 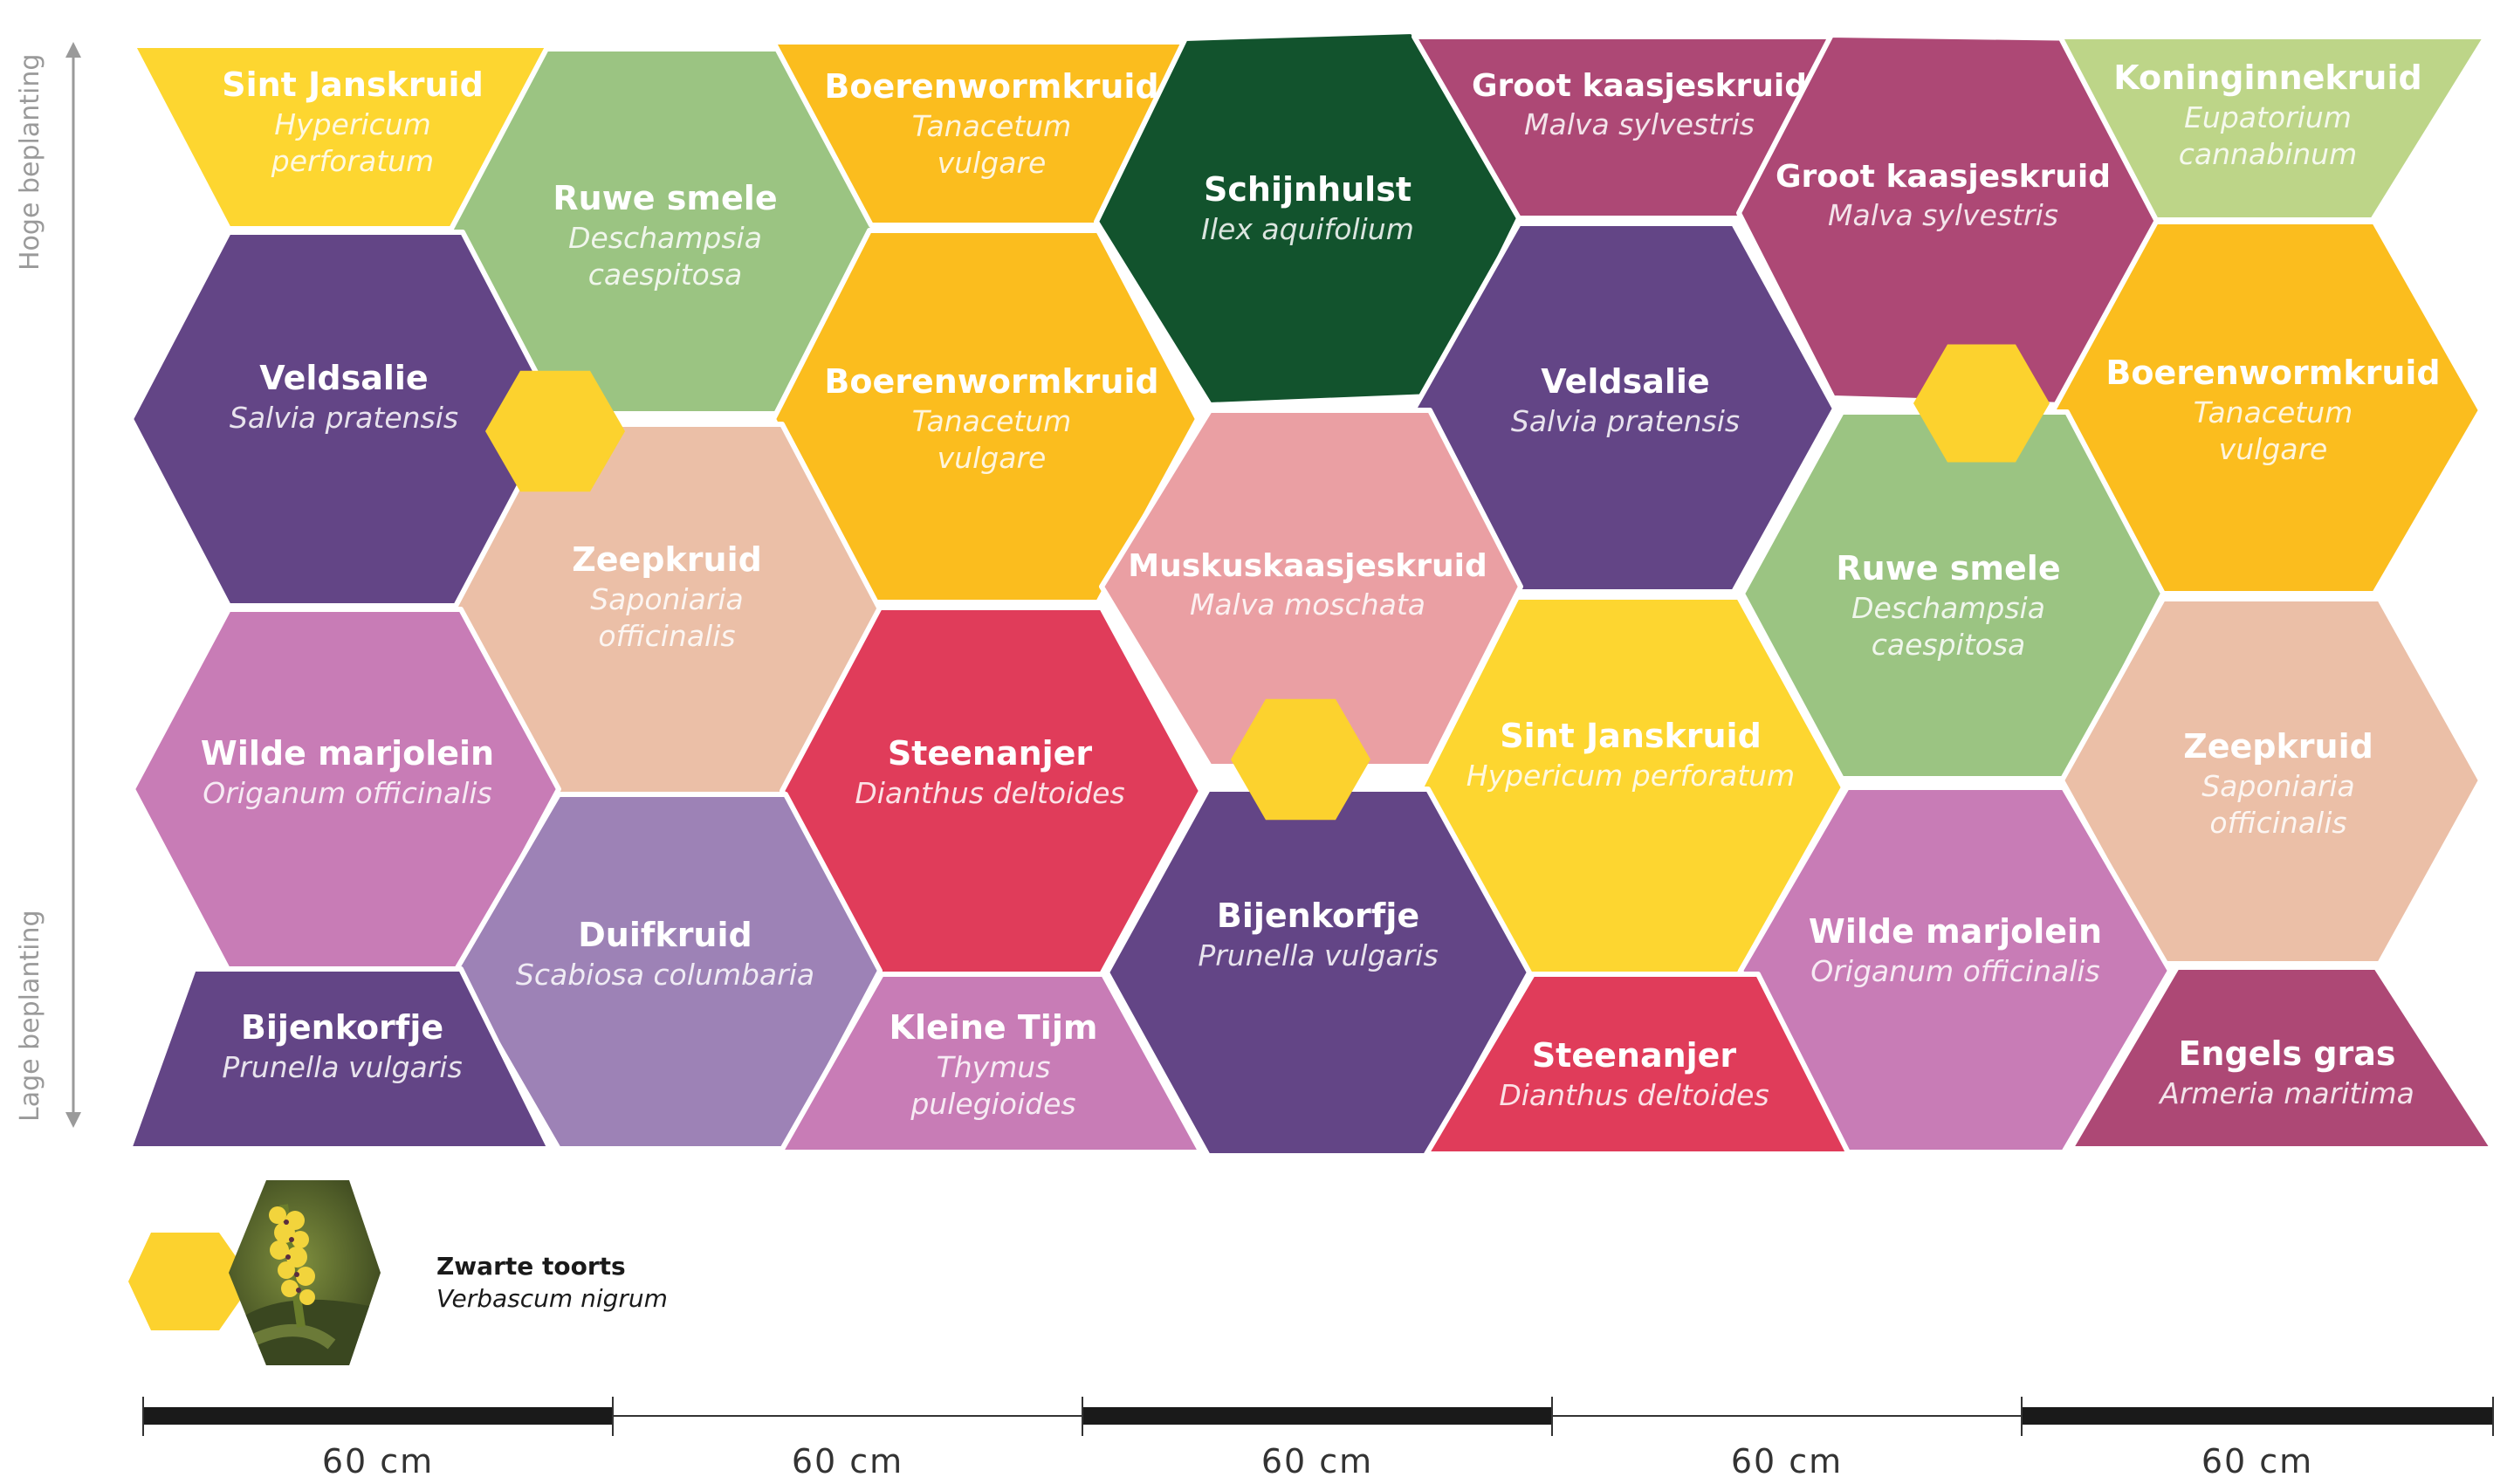 What do you see at coordinates (994, 1067) in the screenshot?
I see `plant-scientific-name: Thymus` at bounding box center [994, 1067].